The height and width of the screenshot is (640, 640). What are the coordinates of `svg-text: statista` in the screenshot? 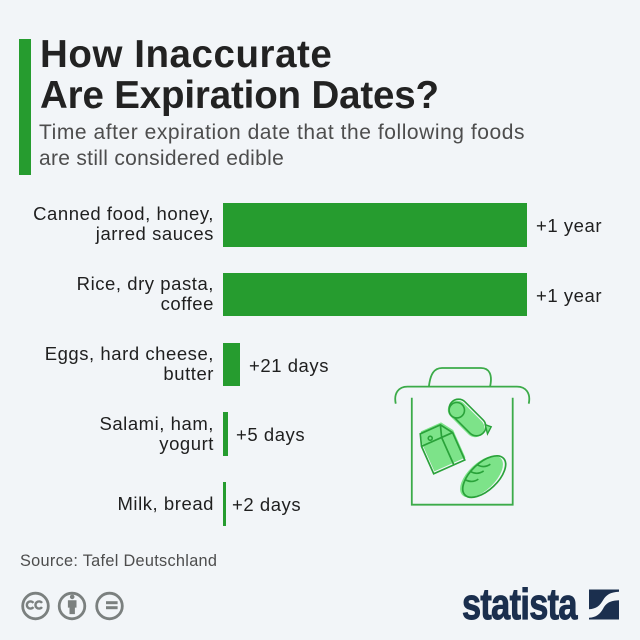 It's located at (520, 603).